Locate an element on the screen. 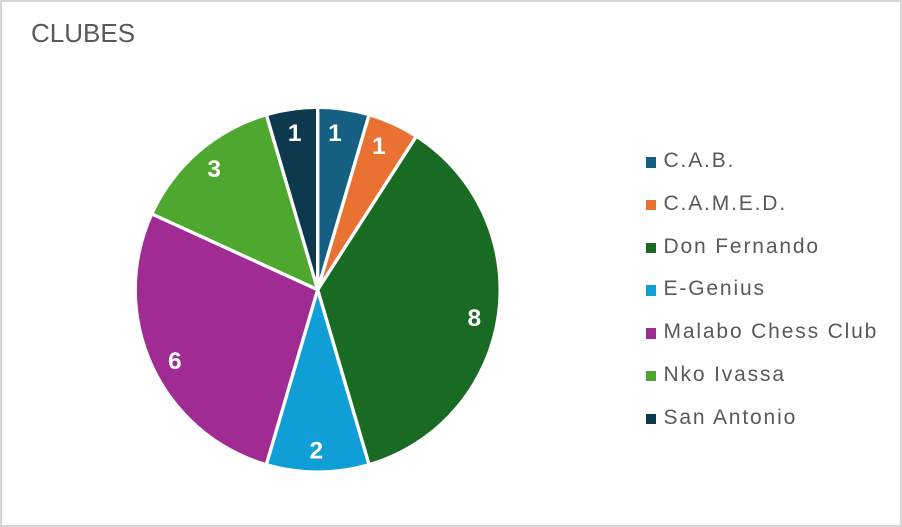 The image size is (902, 527). svg-text: 2 is located at coordinates (316, 450).